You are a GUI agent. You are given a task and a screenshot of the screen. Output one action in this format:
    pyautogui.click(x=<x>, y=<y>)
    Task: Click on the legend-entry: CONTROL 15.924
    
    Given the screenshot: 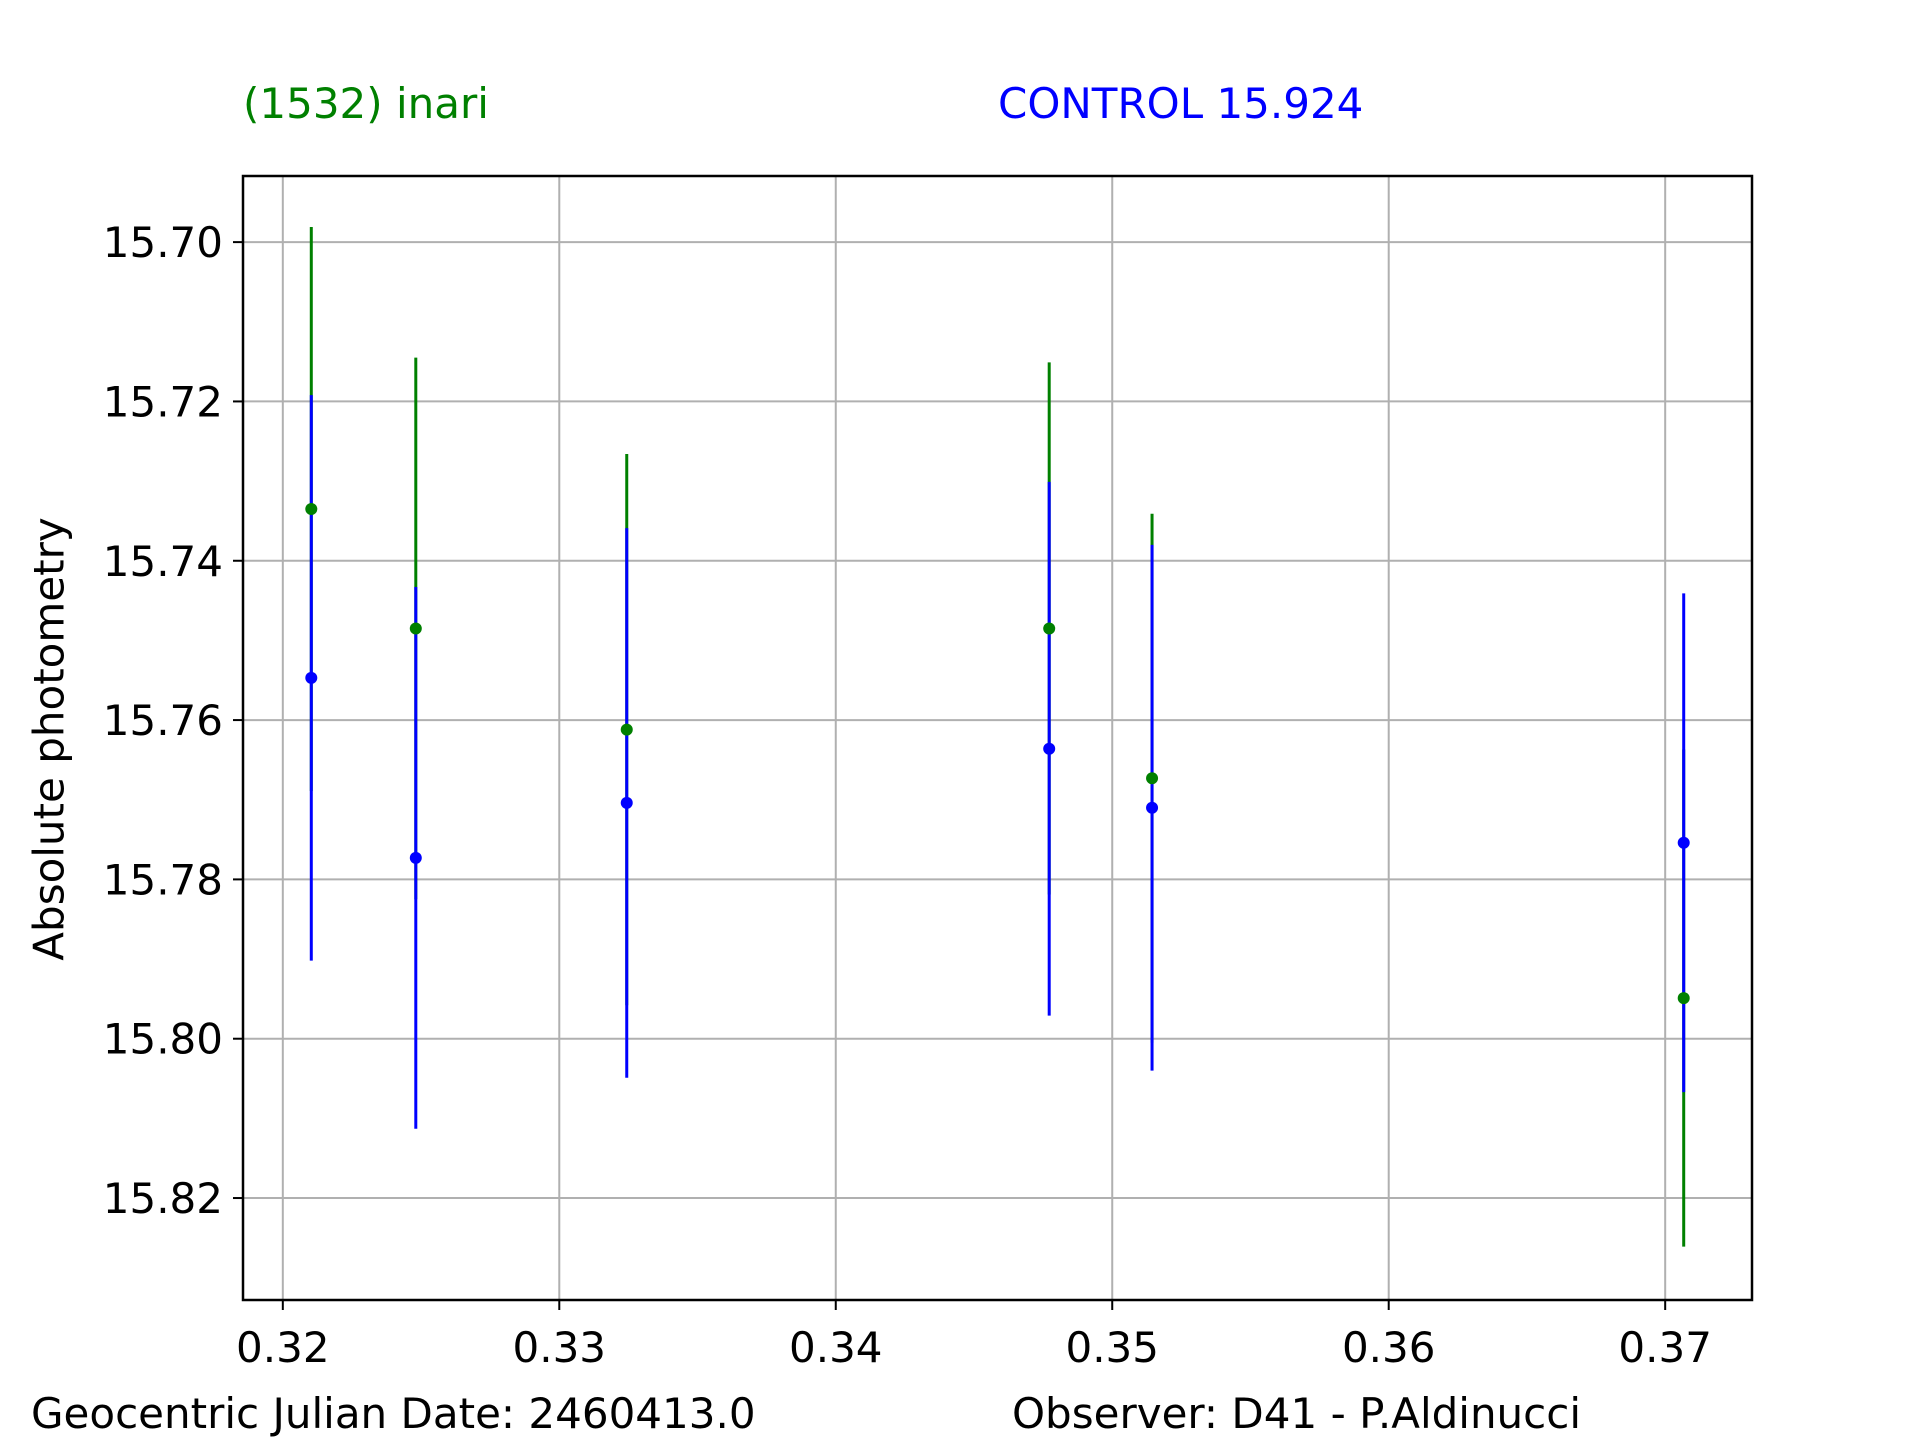 What is the action you would take?
    pyautogui.click(x=1180, y=103)
    